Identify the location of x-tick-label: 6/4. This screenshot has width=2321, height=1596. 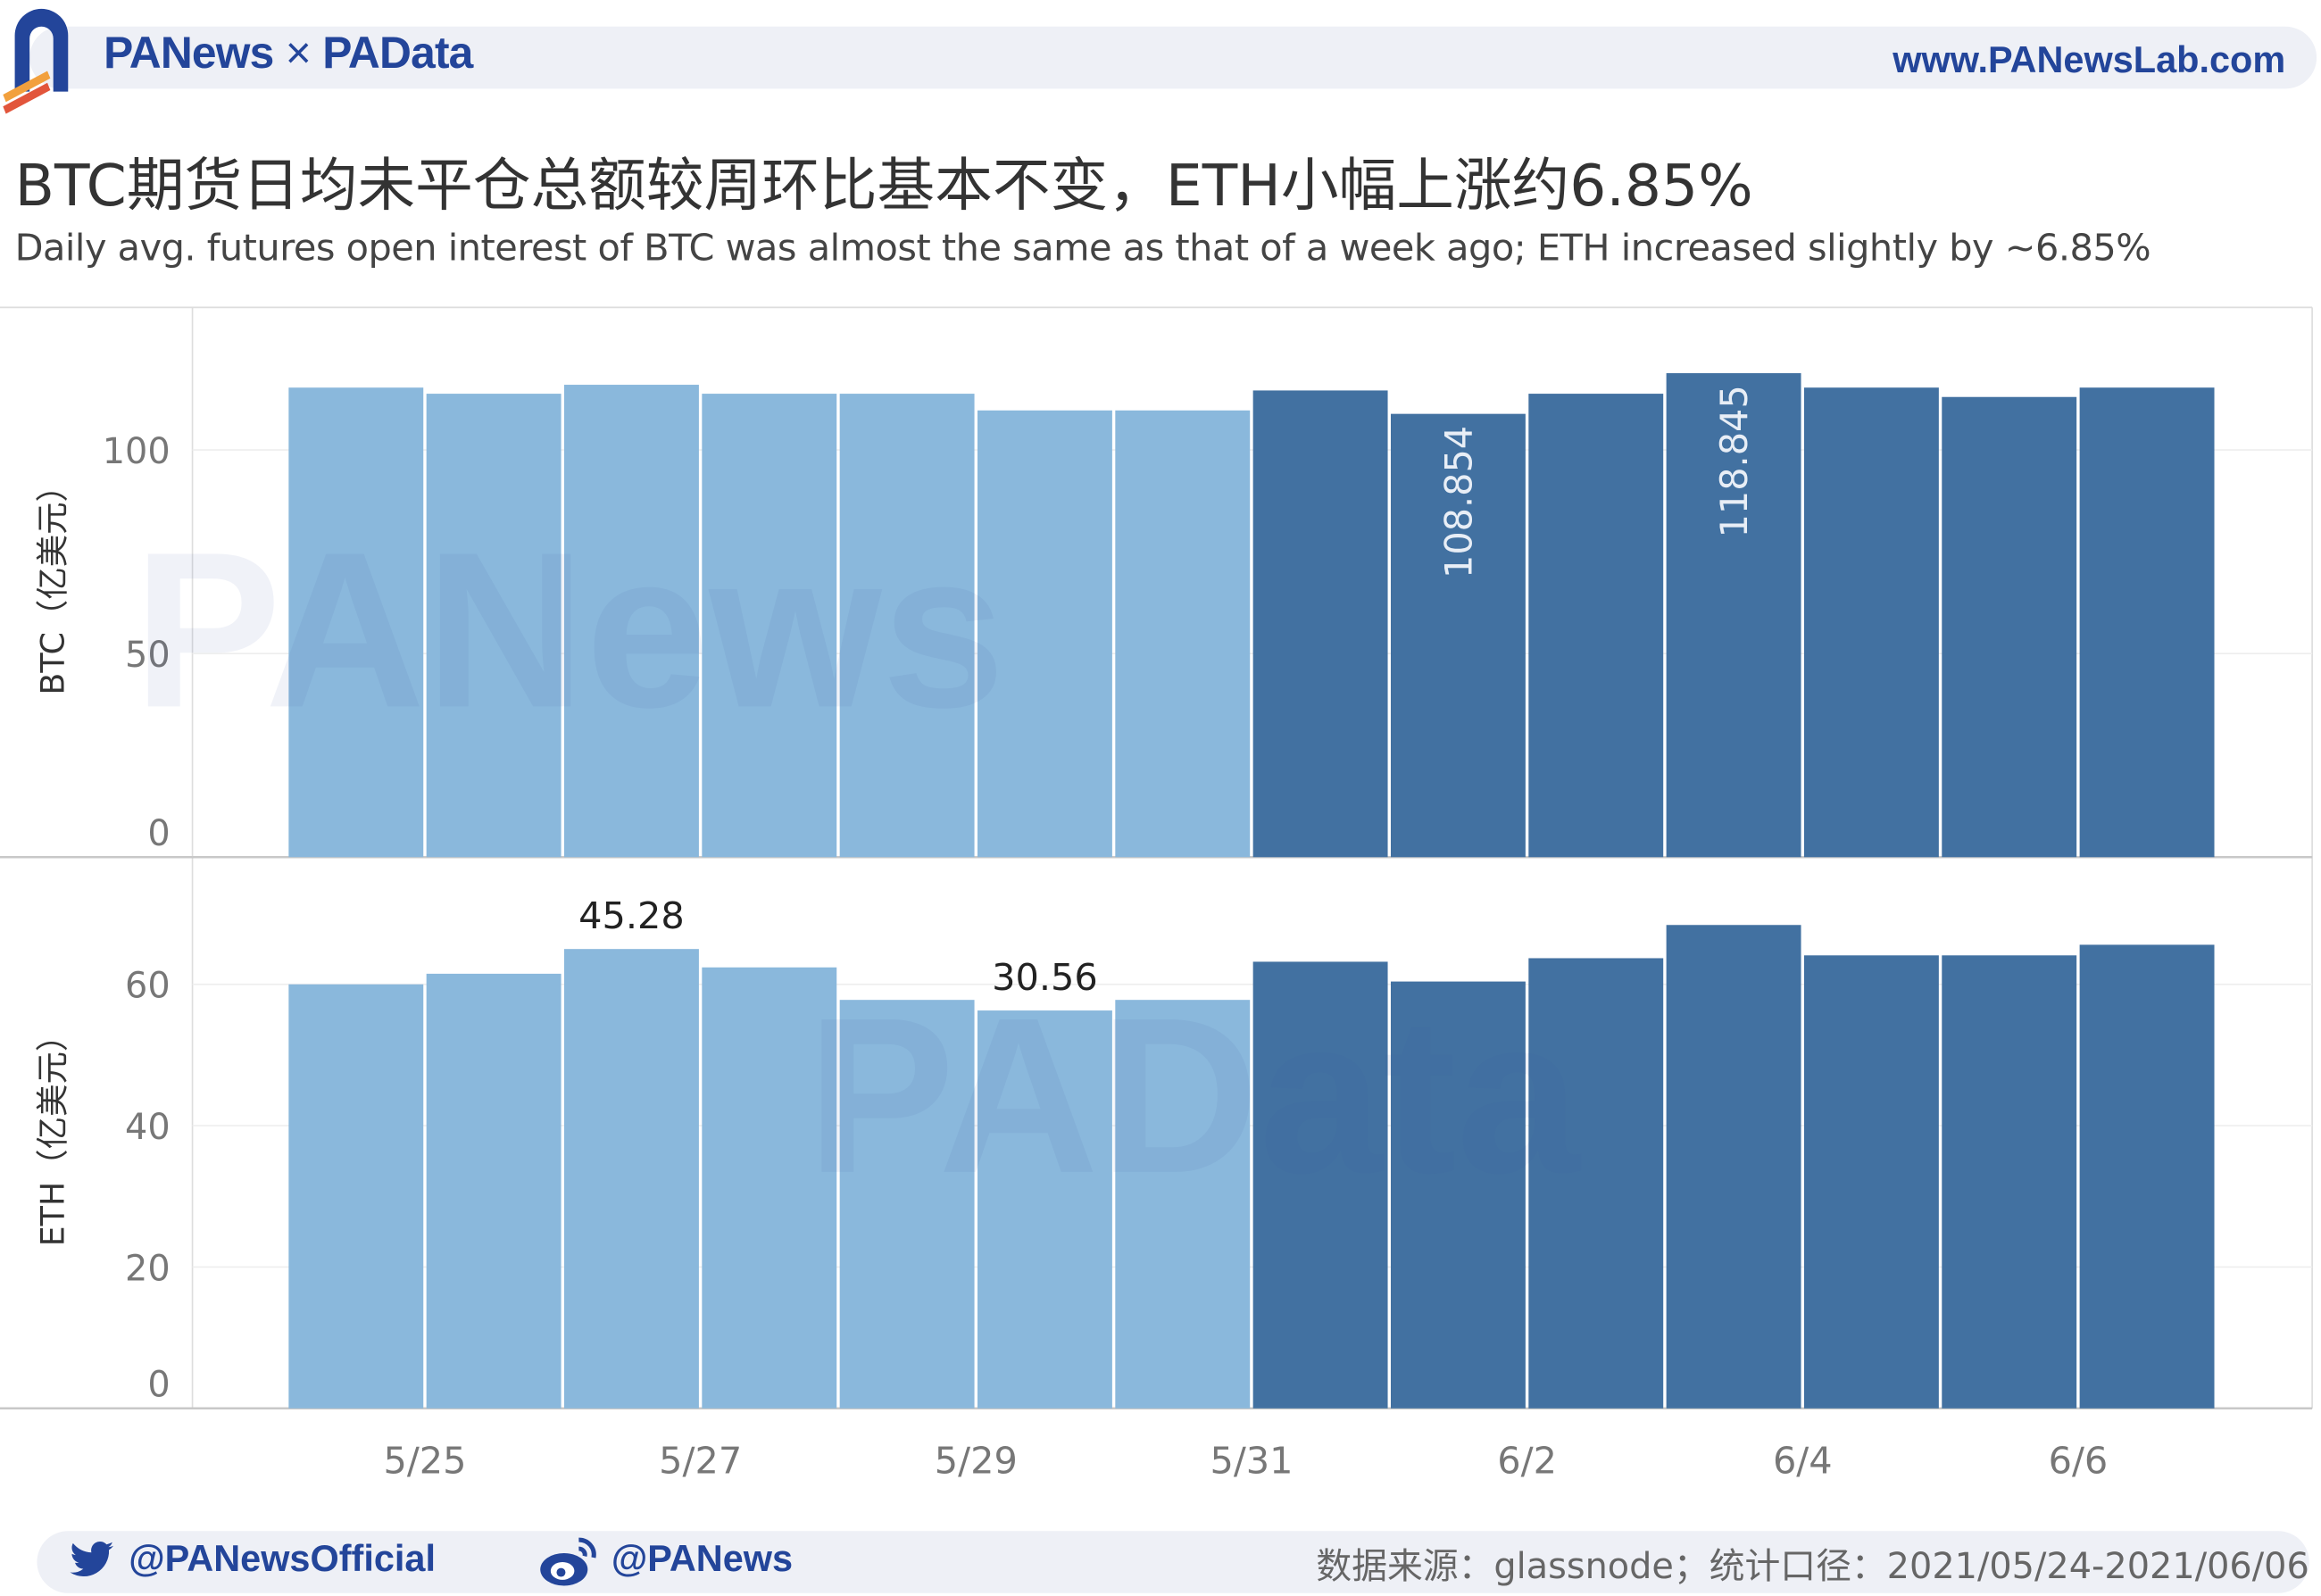
(1803, 1461).